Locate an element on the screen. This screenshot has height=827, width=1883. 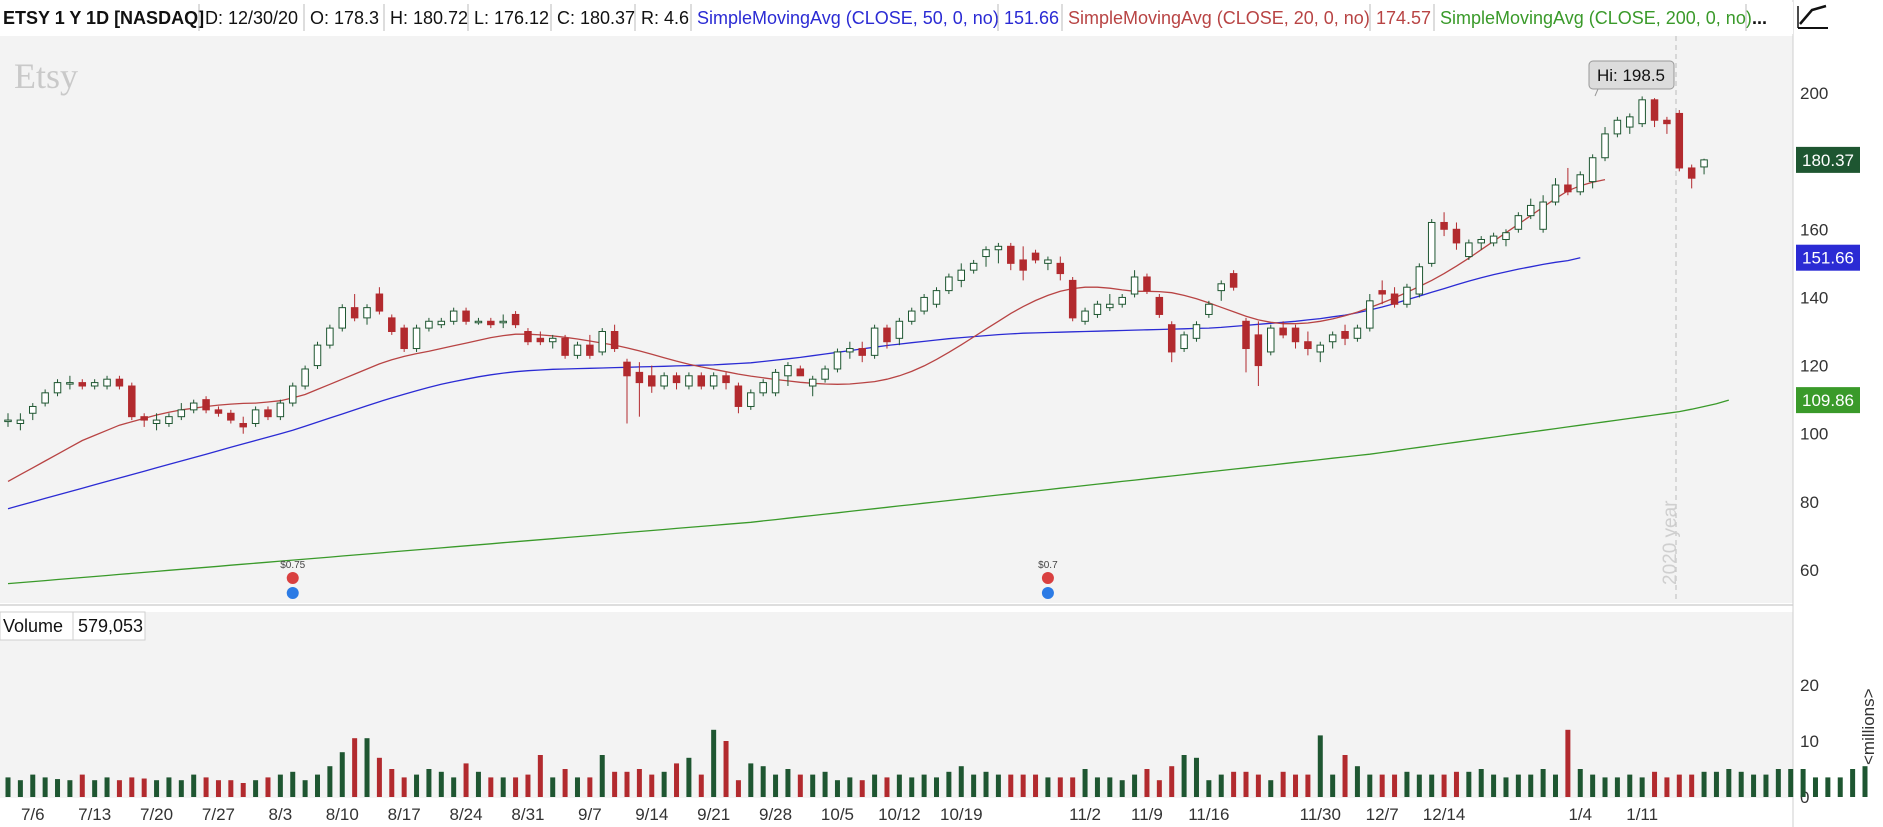
date-tick-label: 10/5 is located at coordinates (837, 814).